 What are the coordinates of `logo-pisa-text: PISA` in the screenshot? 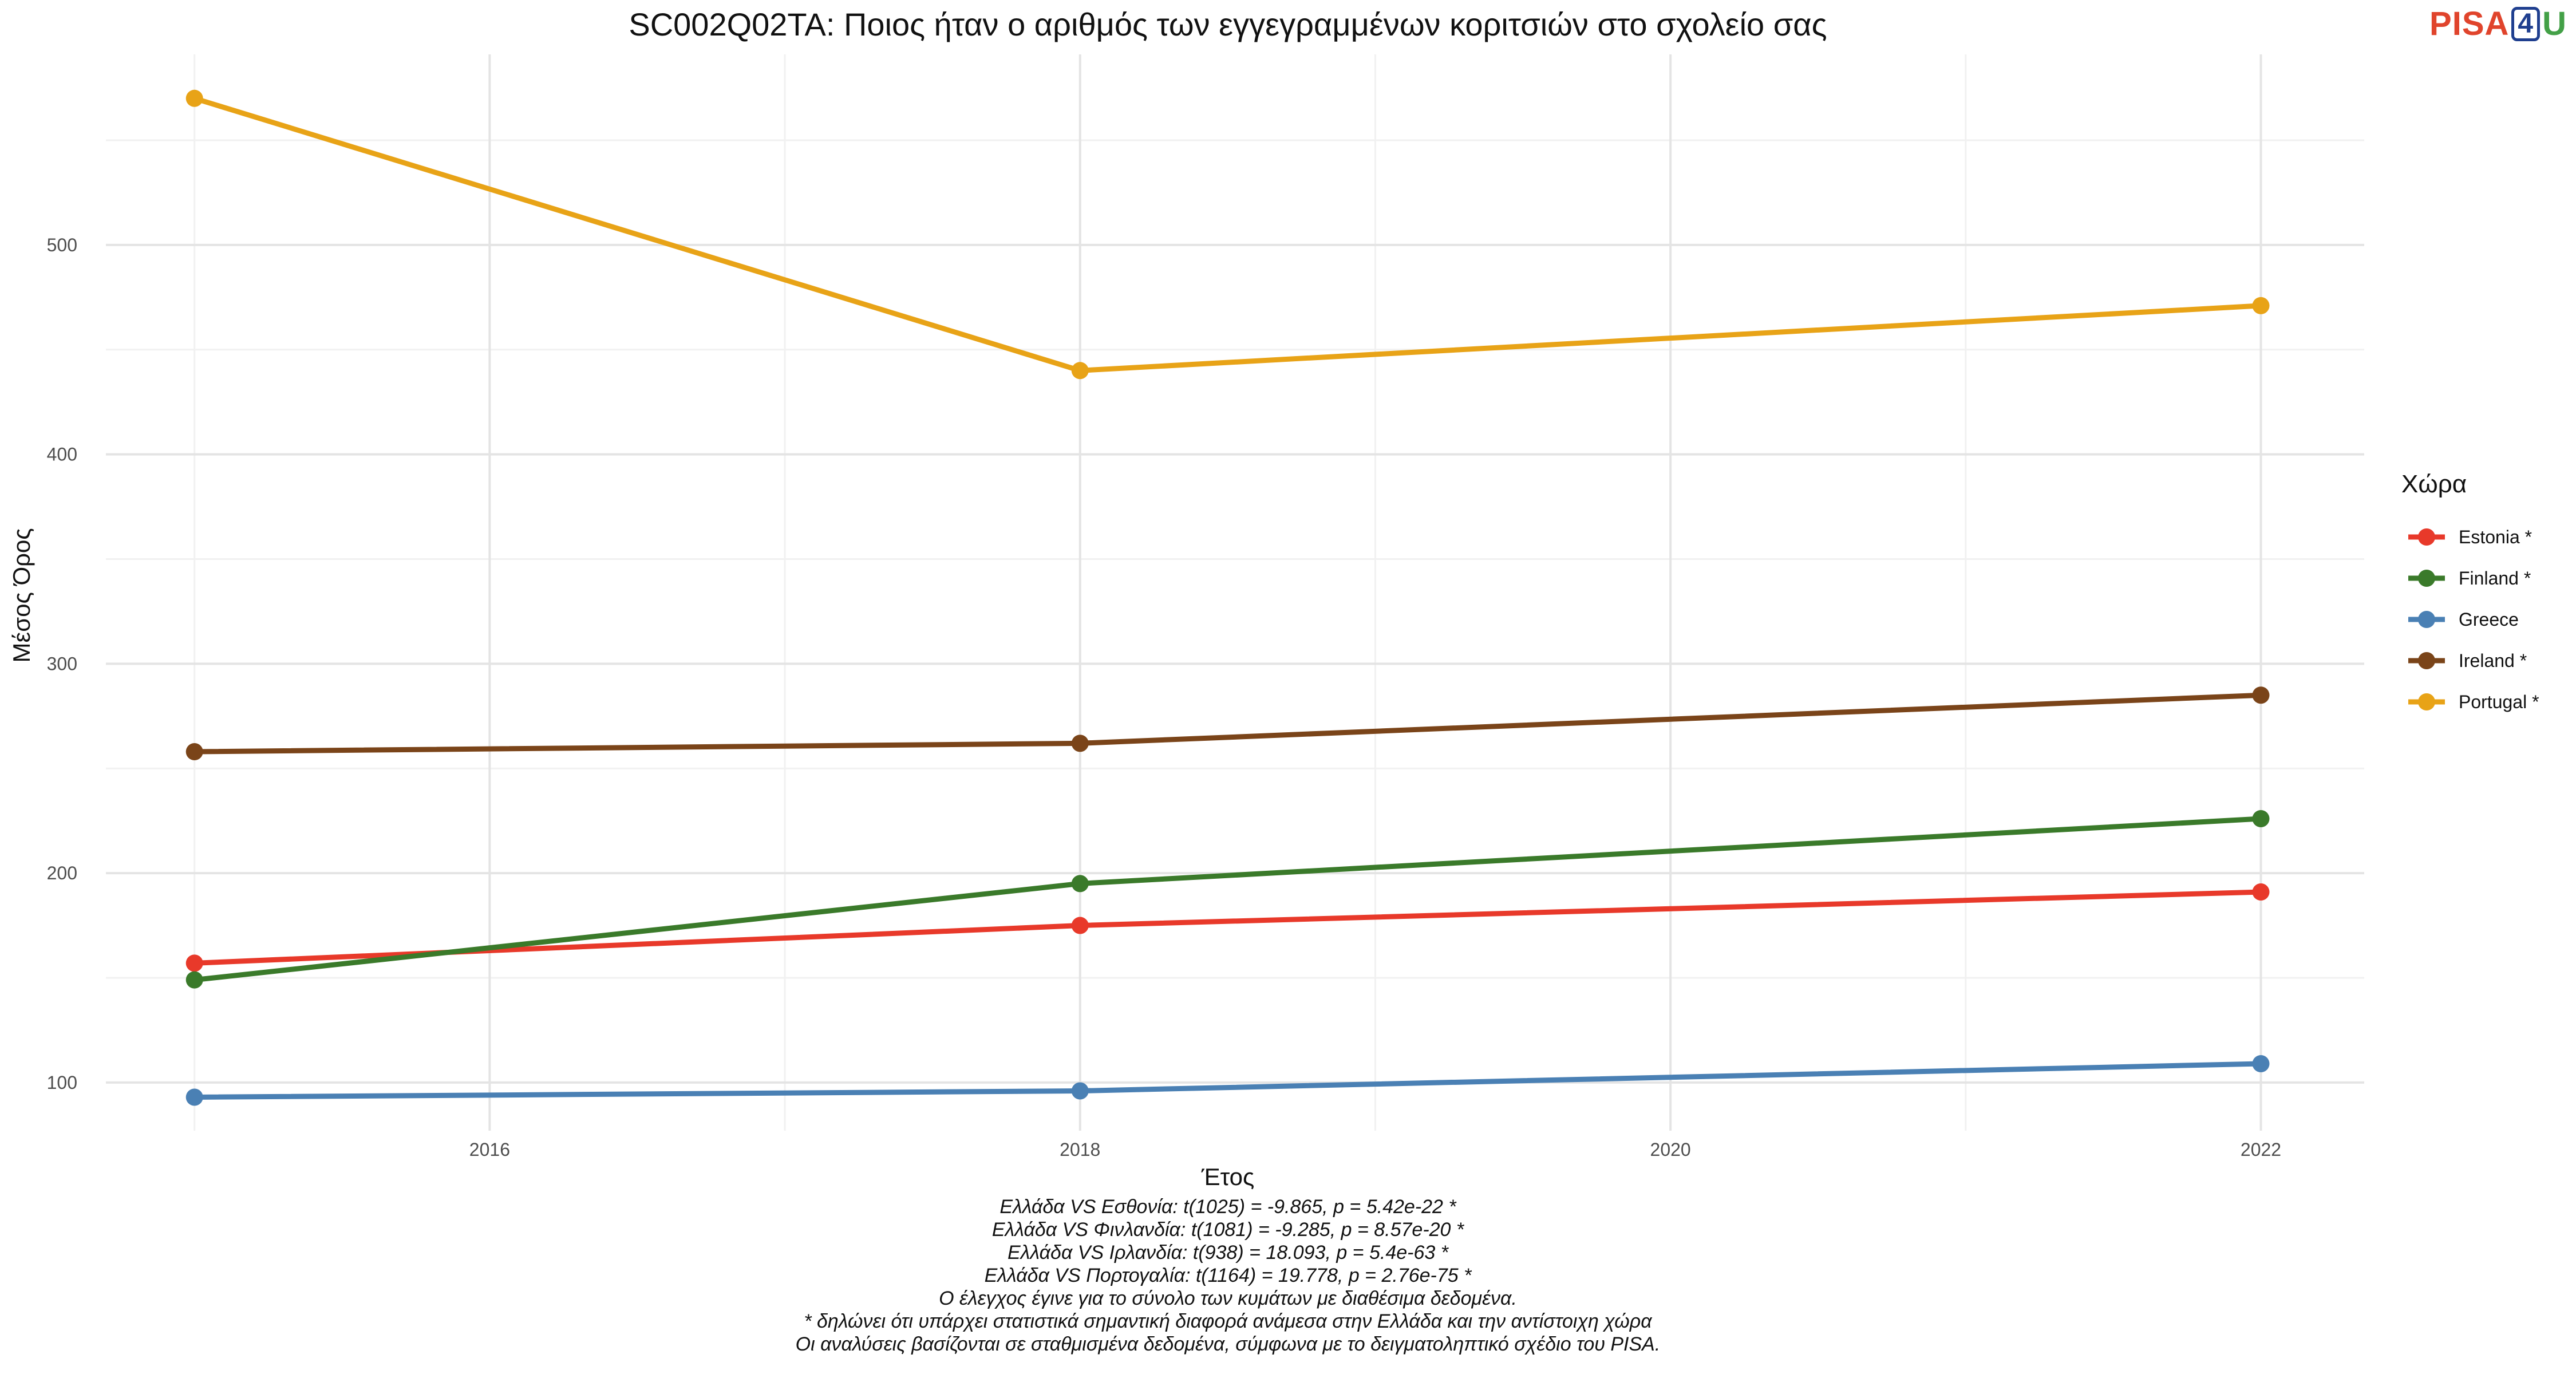 It's located at (2469, 24).